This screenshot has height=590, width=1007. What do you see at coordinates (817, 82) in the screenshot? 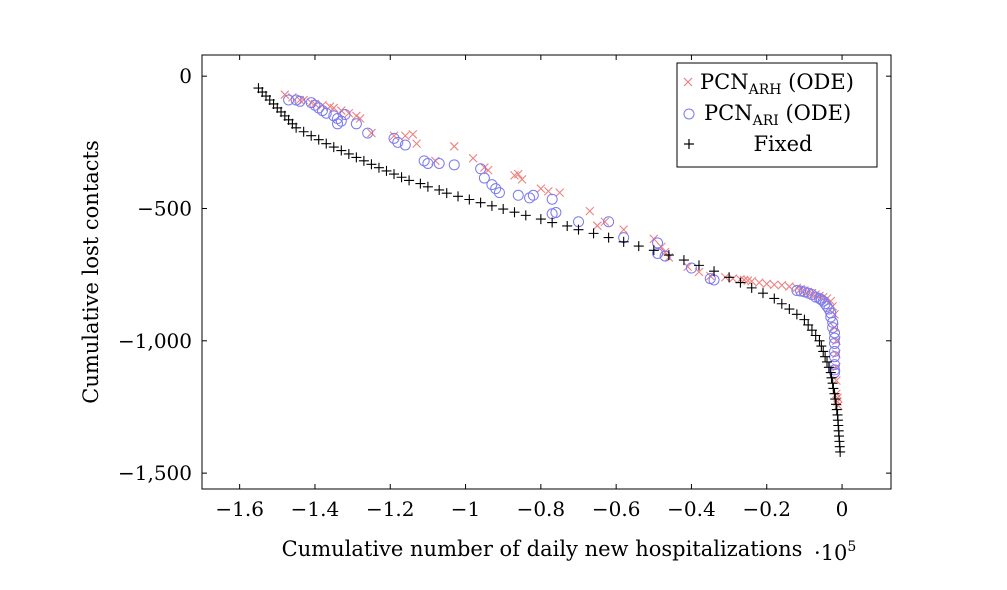
I see `legend-label-pcn-arh-suffix: (ODE)` at bounding box center [817, 82].